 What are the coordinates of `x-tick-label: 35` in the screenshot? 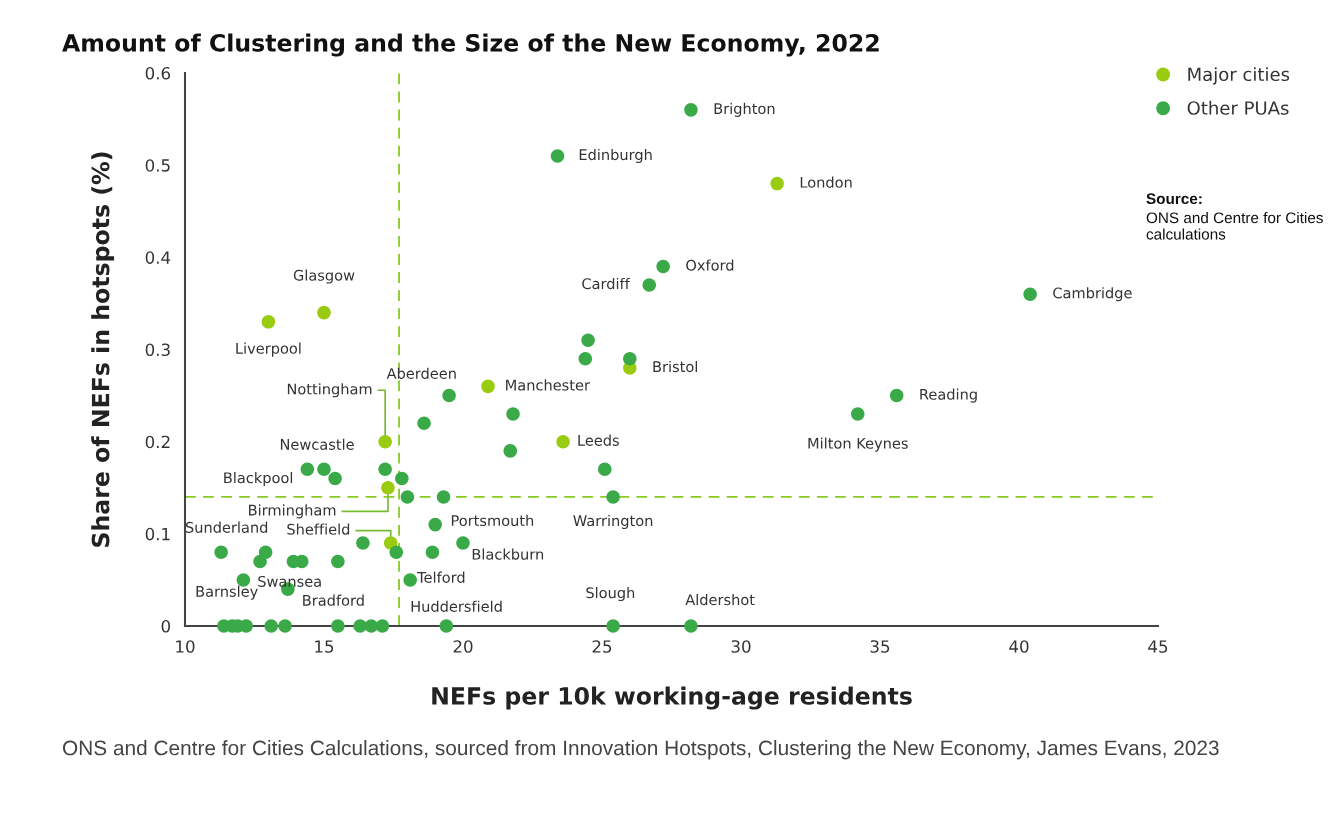 It's located at (880, 646).